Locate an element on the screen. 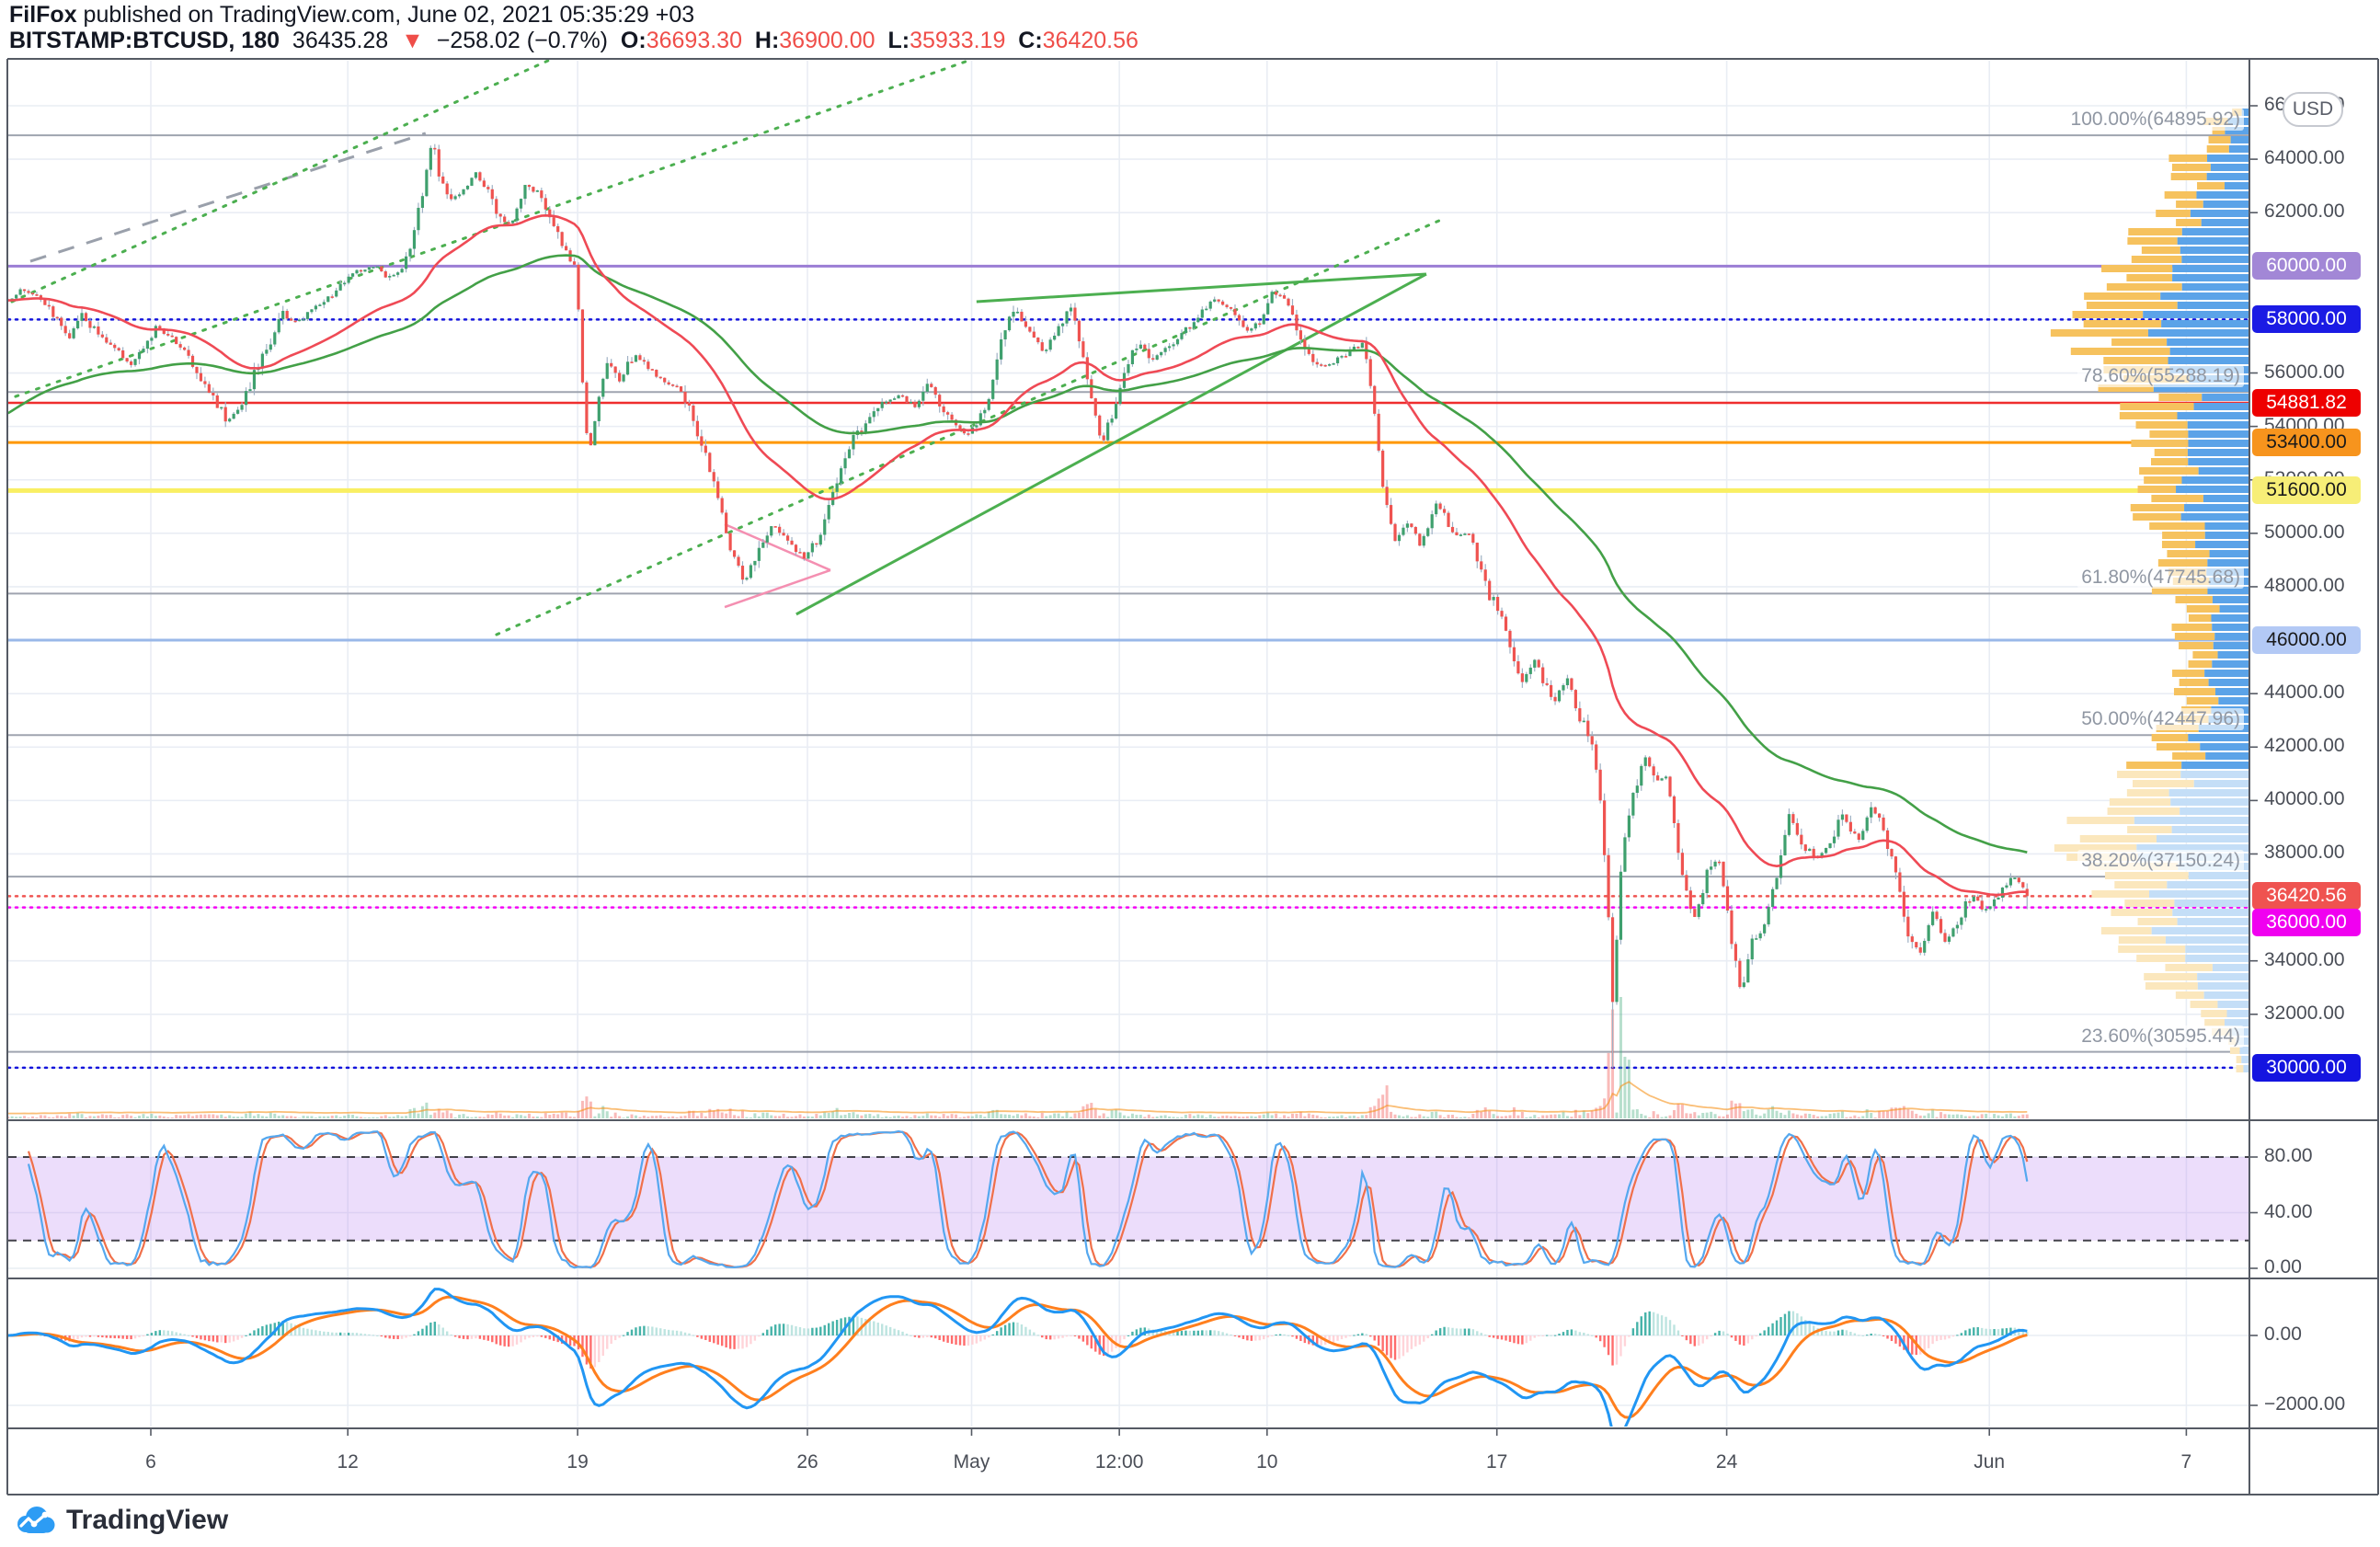 The width and height of the screenshot is (2380, 1547). low-value: 35933.19 is located at coordinates (958, 40).